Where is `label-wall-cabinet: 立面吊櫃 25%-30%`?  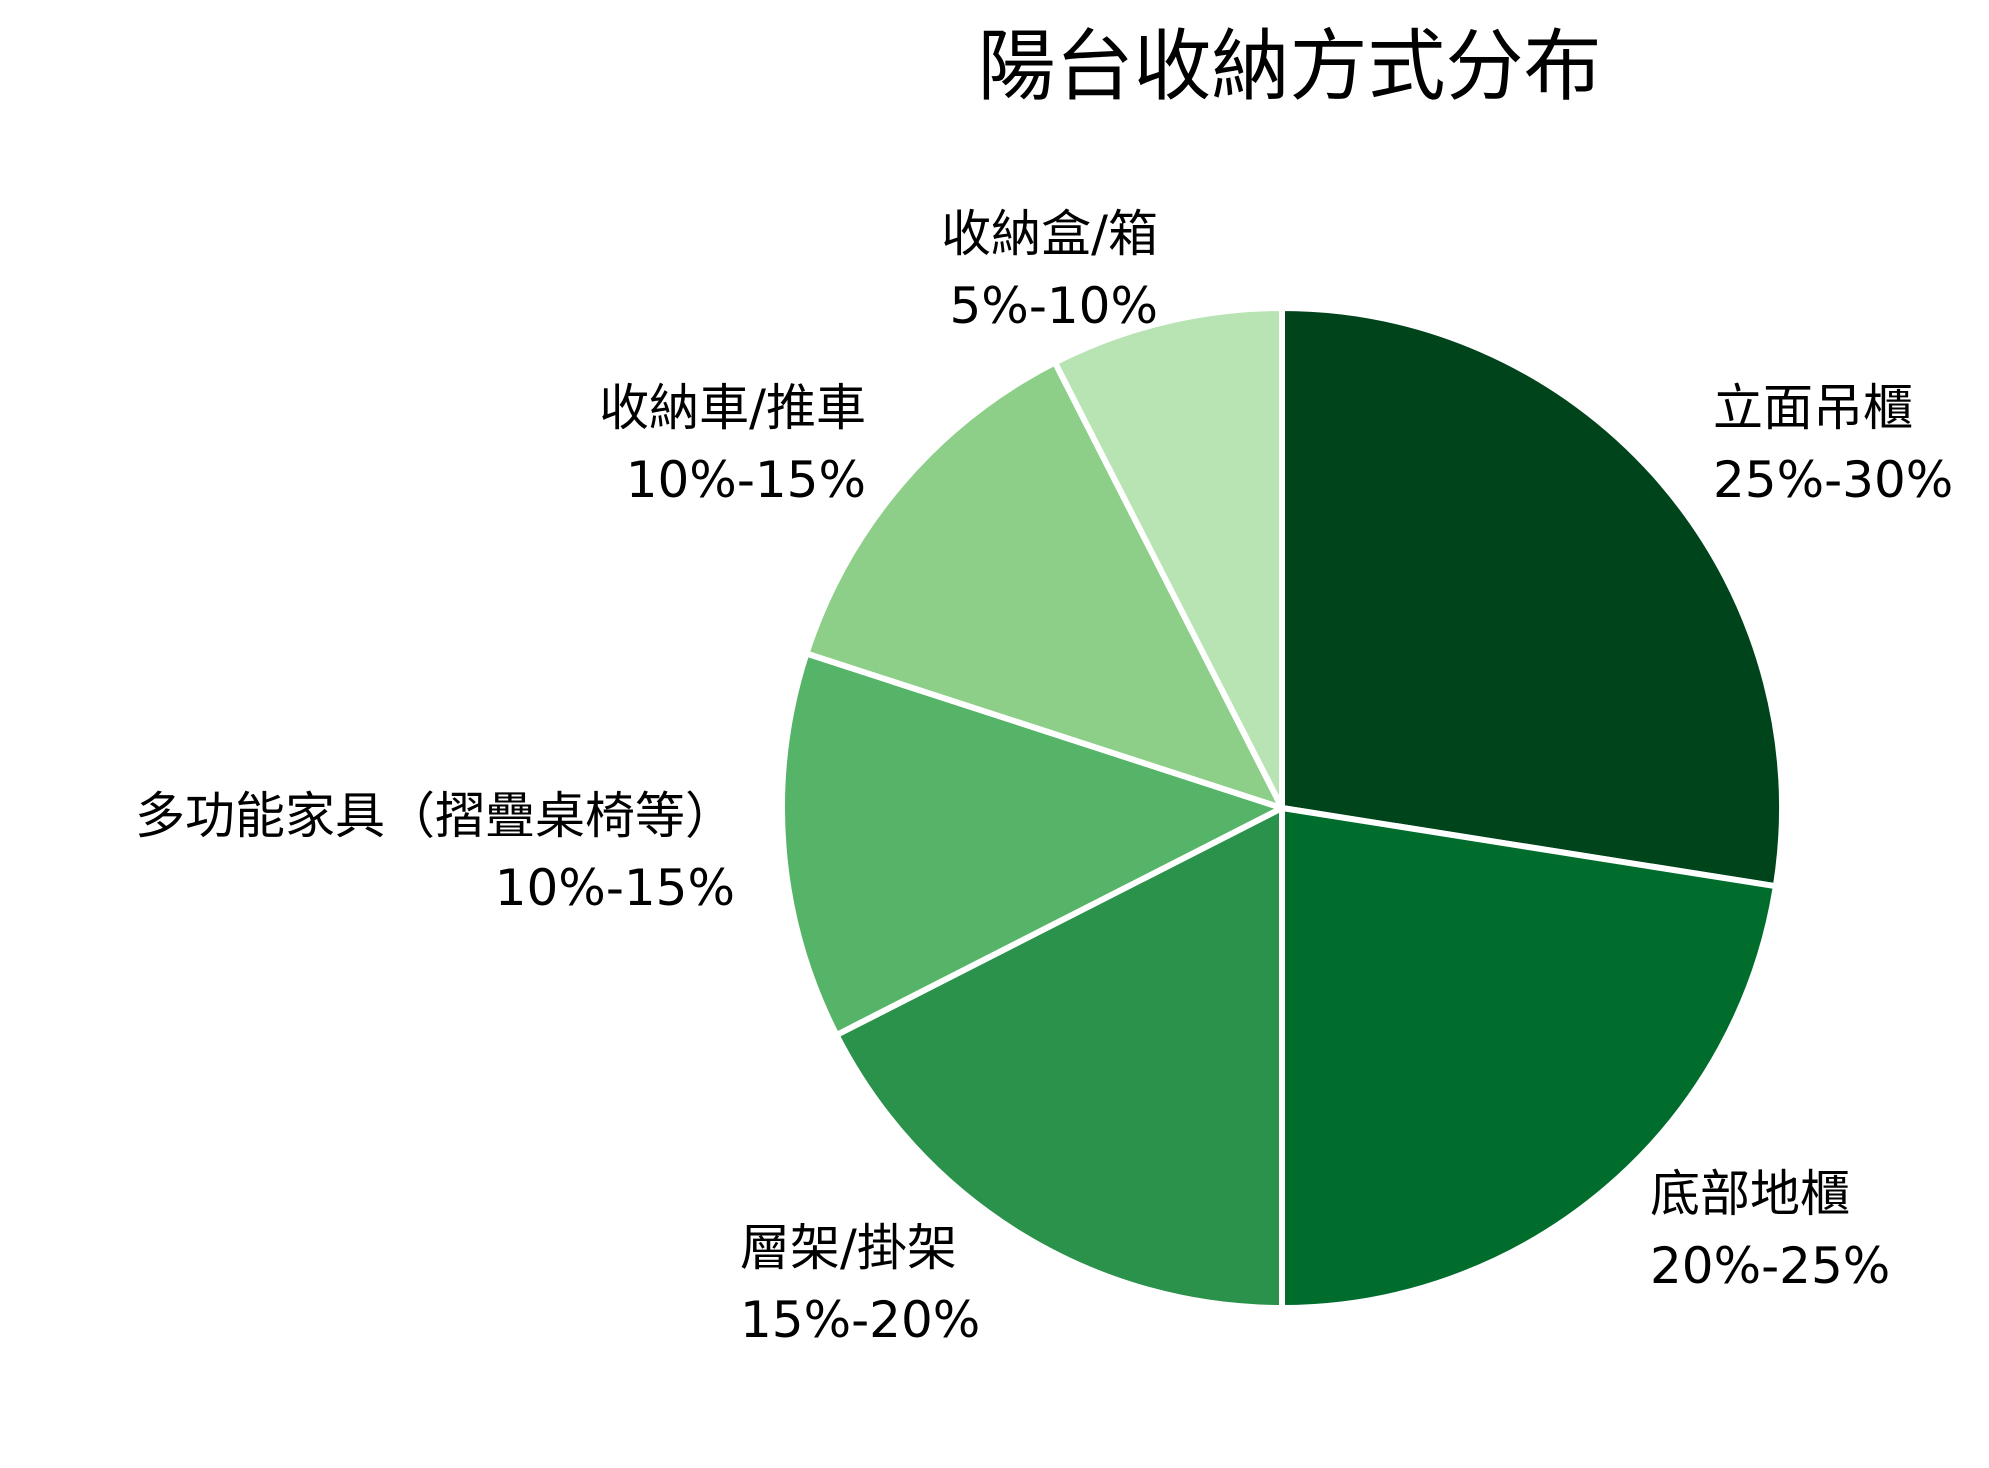
label-wall-cabinet: 立面吊櫃 25%-30% is located at coordinates (1833, 444).